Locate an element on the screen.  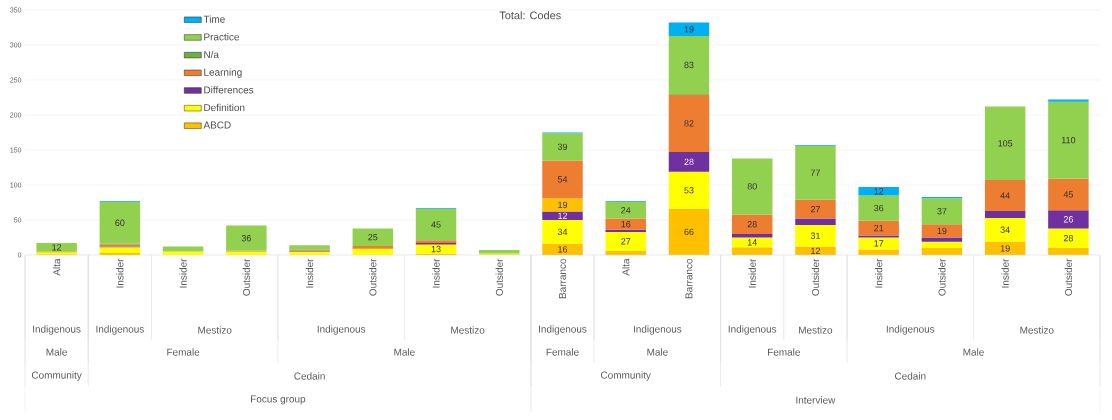
data-label: 66 is located at coordinates (689, 232).